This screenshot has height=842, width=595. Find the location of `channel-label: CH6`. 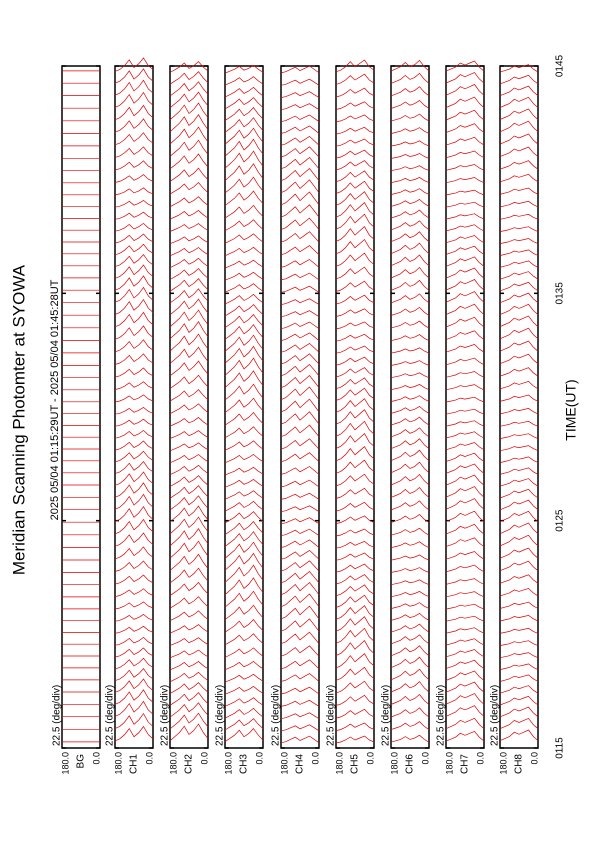

channel-label: CH6 is located at coordinates (410, 764).